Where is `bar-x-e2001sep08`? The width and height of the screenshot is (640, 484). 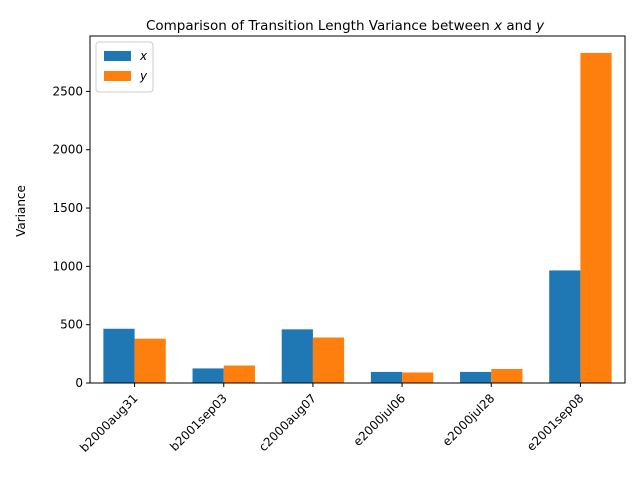
bar-x-e2001sep08 is located at coordinates (565, 326).